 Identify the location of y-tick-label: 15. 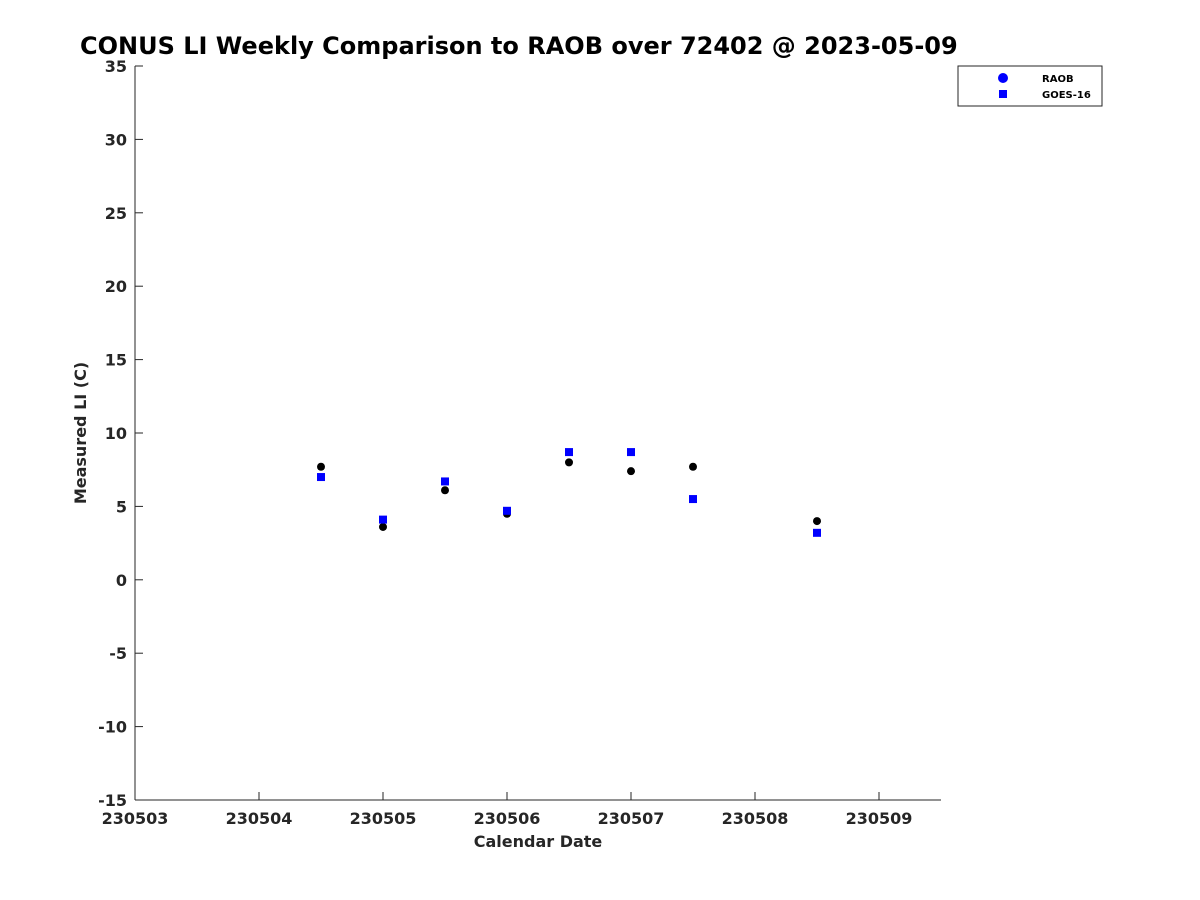
(116, 360).